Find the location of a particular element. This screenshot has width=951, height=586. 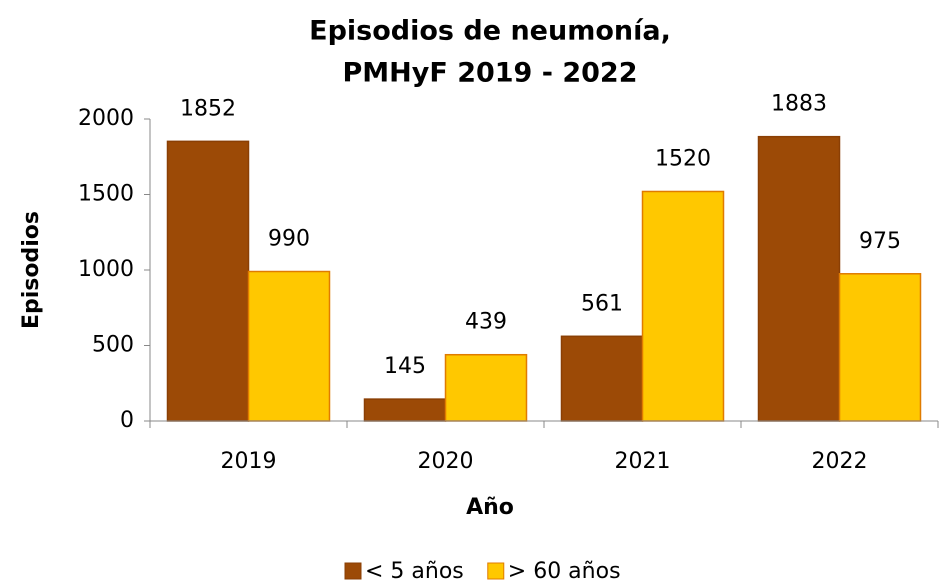

y-tick-label: 2000 is located at coordinates (106, 118).